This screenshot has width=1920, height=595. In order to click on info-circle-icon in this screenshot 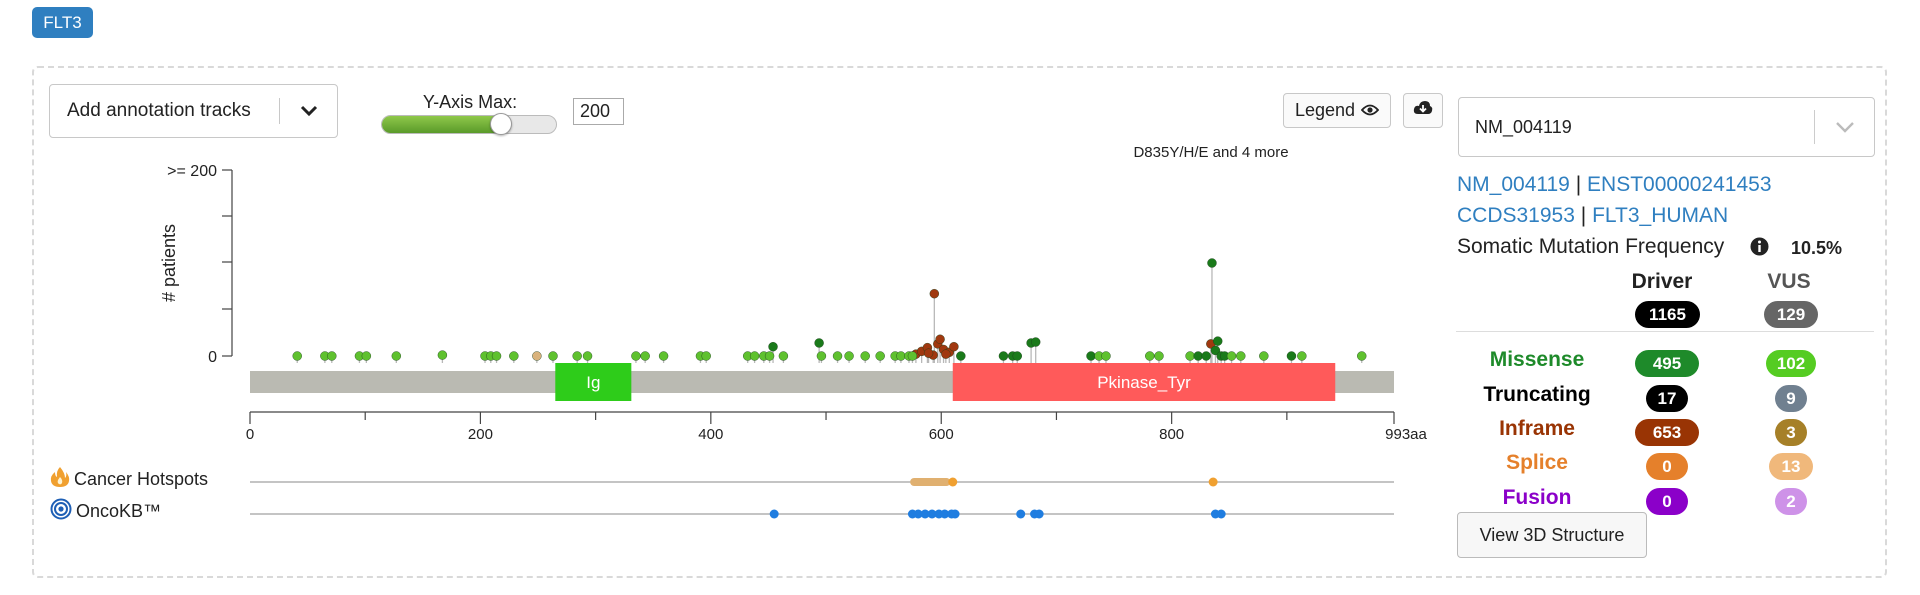, I will do `click(1759, 249)`.